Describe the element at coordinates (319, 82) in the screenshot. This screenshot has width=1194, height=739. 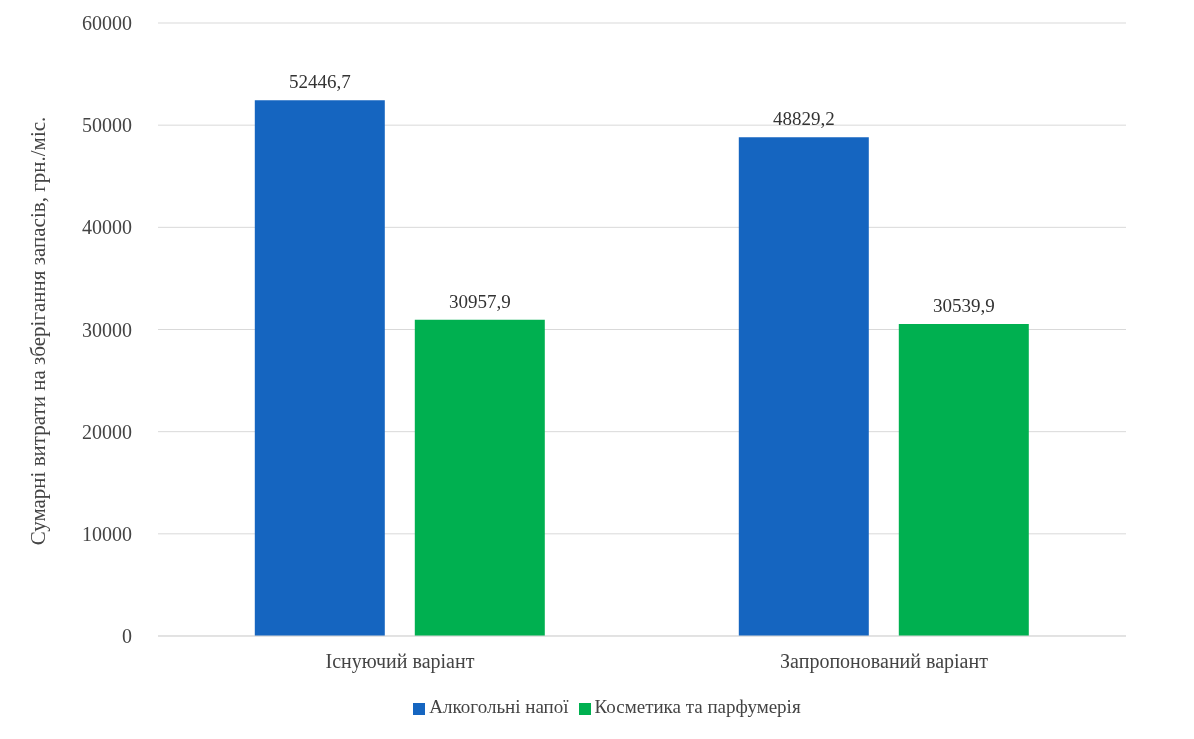
I see `data-label: 52446,7` at that location.